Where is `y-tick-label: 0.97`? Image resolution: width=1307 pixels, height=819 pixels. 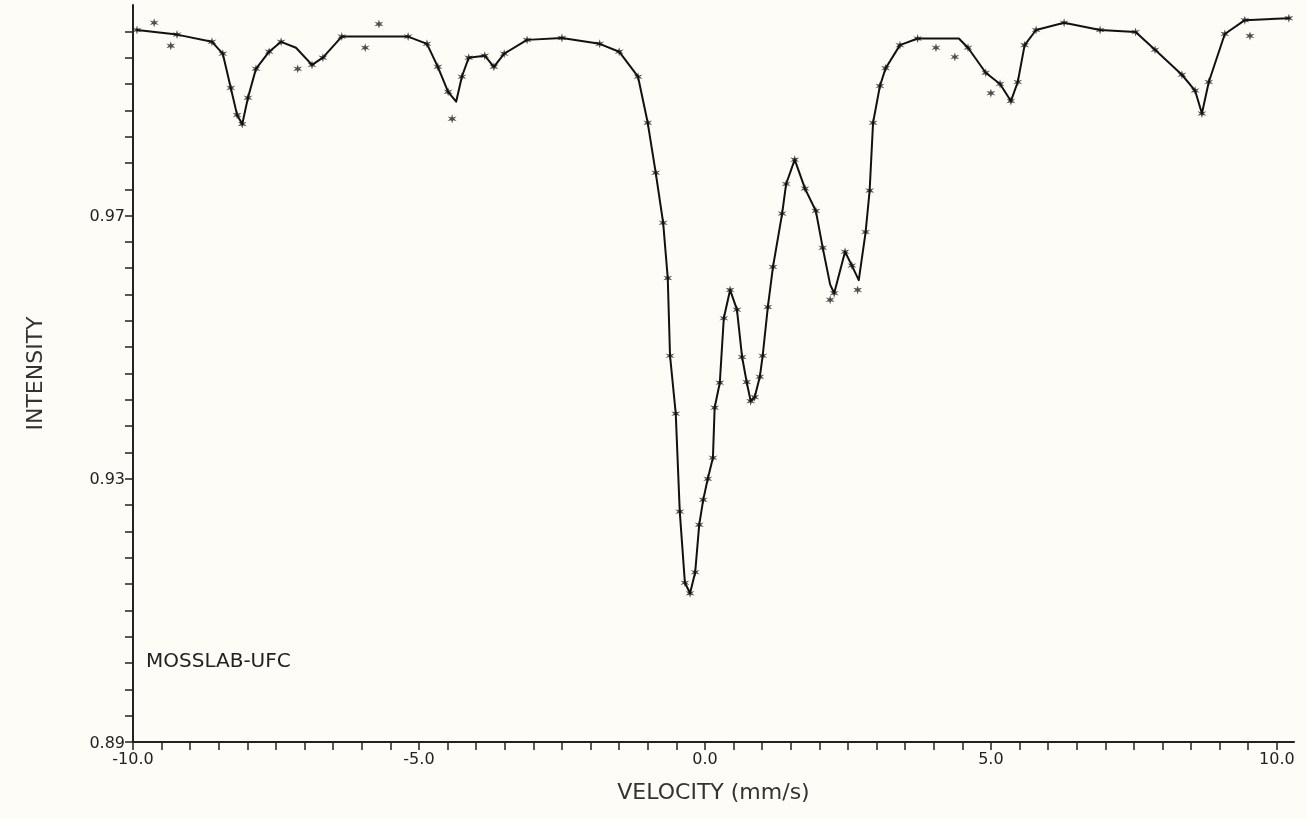
y-tick-label: 0.97 is located at coordinates (107, 216).